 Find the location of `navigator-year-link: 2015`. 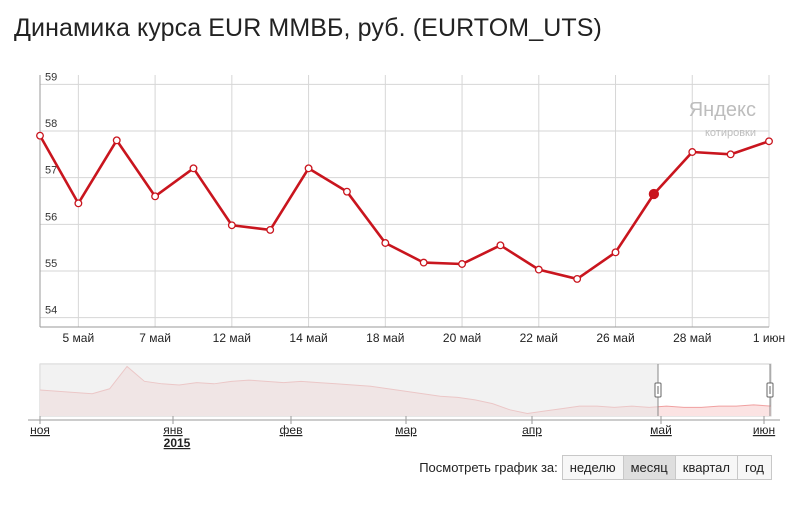

navigator-year-link: 2015 is located at coordinates (177, 443).